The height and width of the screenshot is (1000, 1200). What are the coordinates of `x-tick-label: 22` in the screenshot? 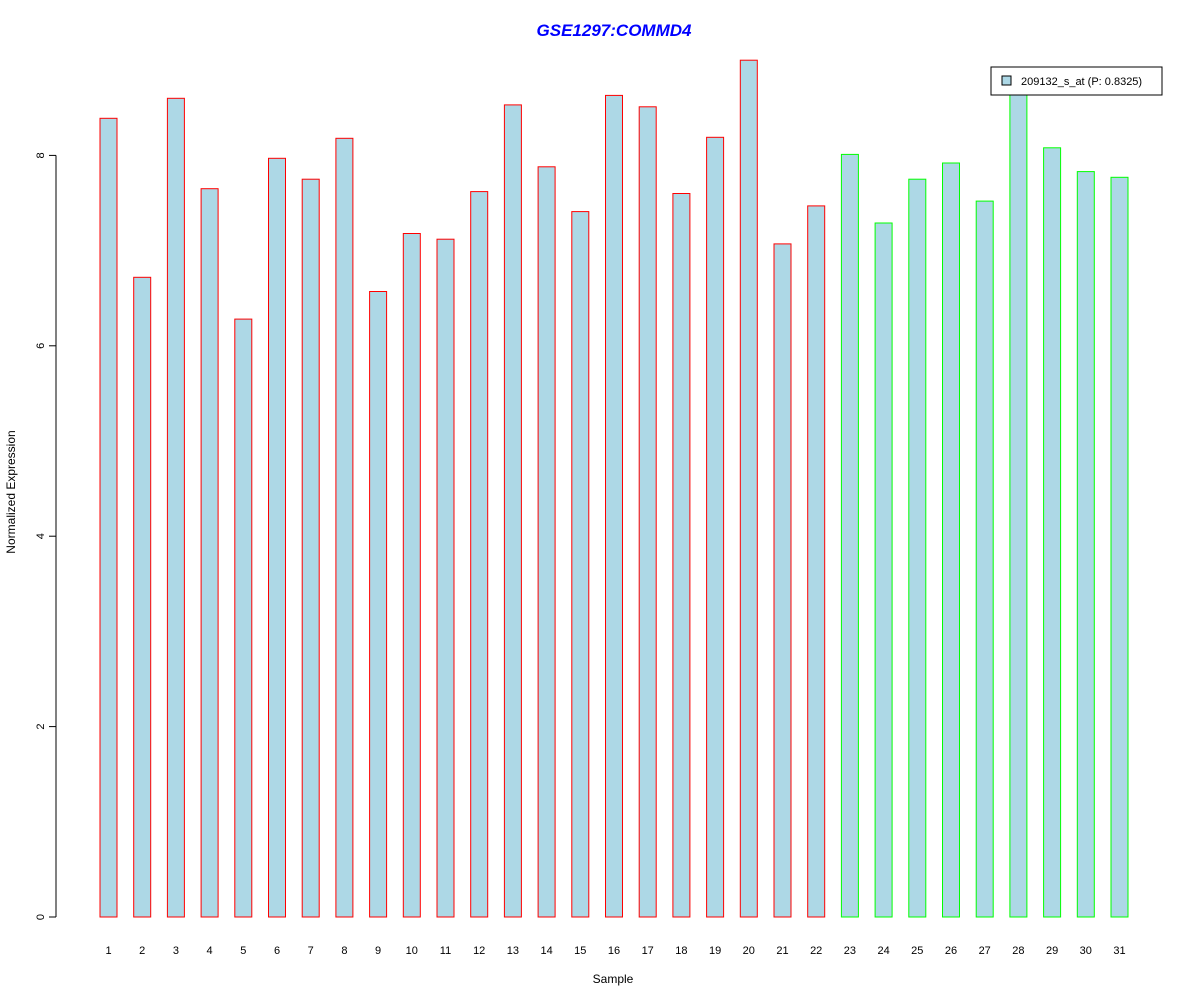 It's located at (816, 951).